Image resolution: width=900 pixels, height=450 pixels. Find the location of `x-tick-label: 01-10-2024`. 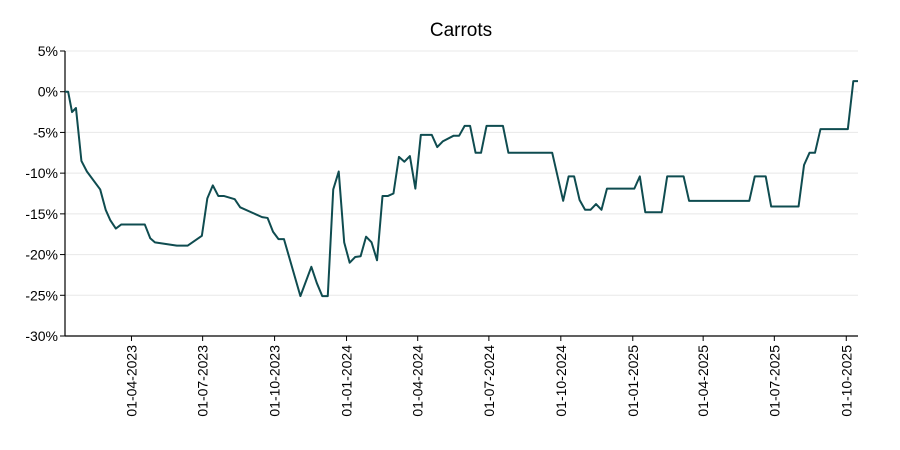

x-tick-label: 01-10-2024 is located at coordinates (561, 381).